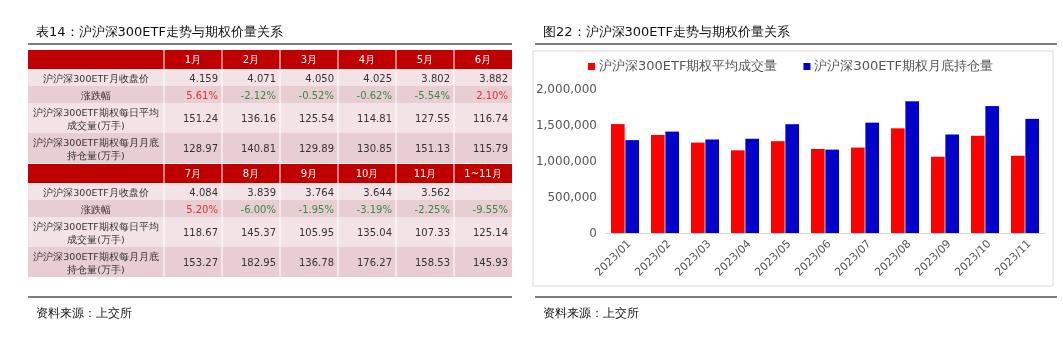 This screenshot has height=347, width=1063. What do you see at coordinates (258, 232) in the screenshot?
I see `data-label: 145.37` at bounding box center [258, 232].